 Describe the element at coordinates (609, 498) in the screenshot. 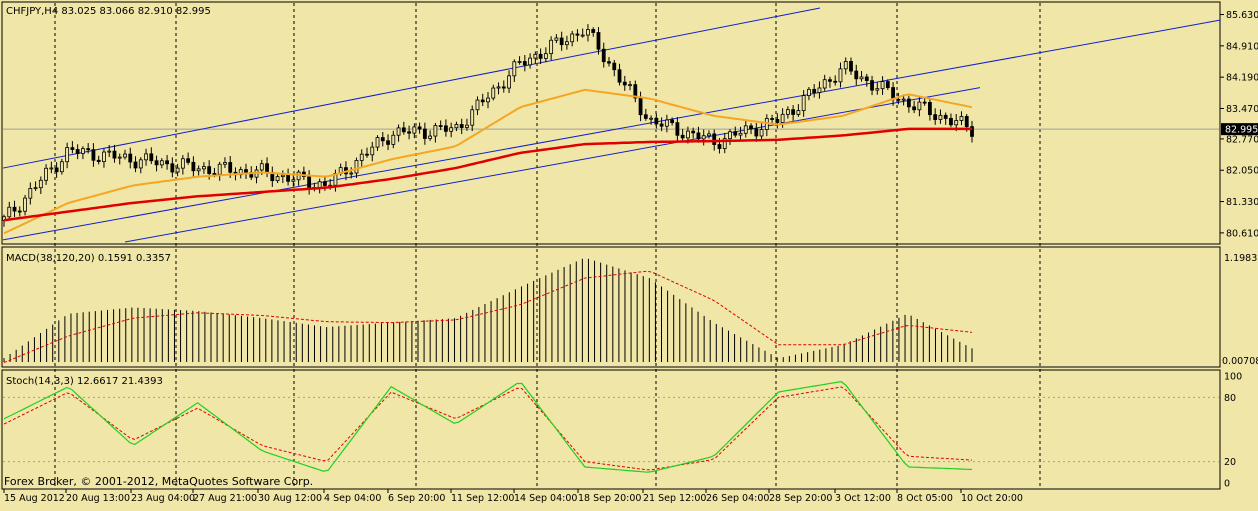

I see `time-tick-label: 18 Sep 20:00` at that location.